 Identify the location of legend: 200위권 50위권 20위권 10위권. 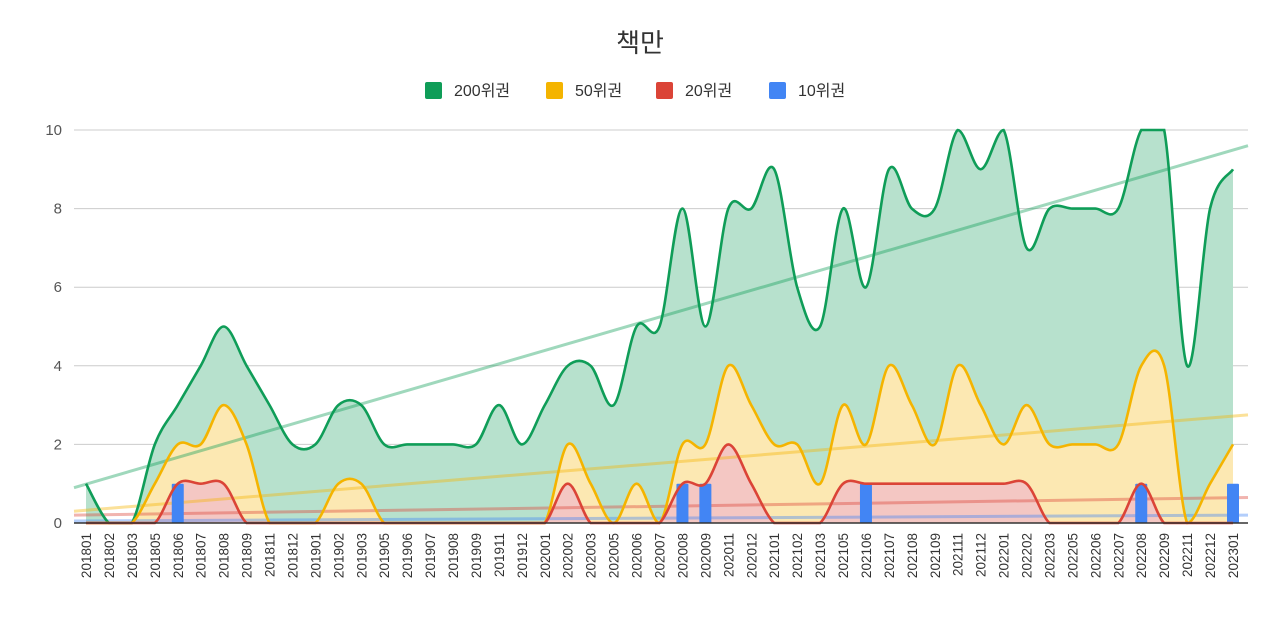
(635, 91).